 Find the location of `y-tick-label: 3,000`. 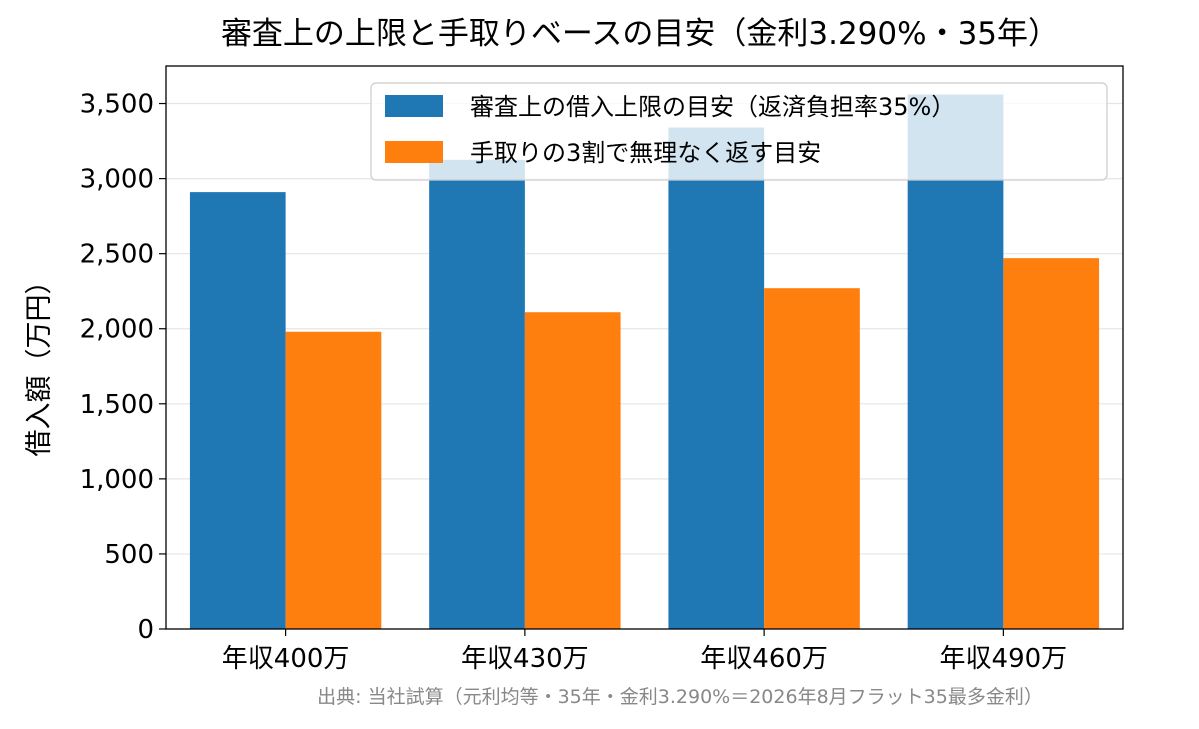

y-tick-label: 3,000 is located at coordinates (117, 180).